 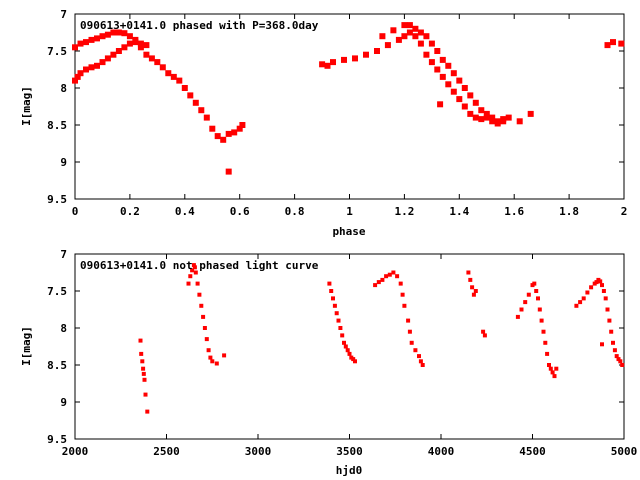 What do you see at coordinates (63, 328) in the screenshot?
I see `y-tick-label: 8` at bounding box center [63, 328].